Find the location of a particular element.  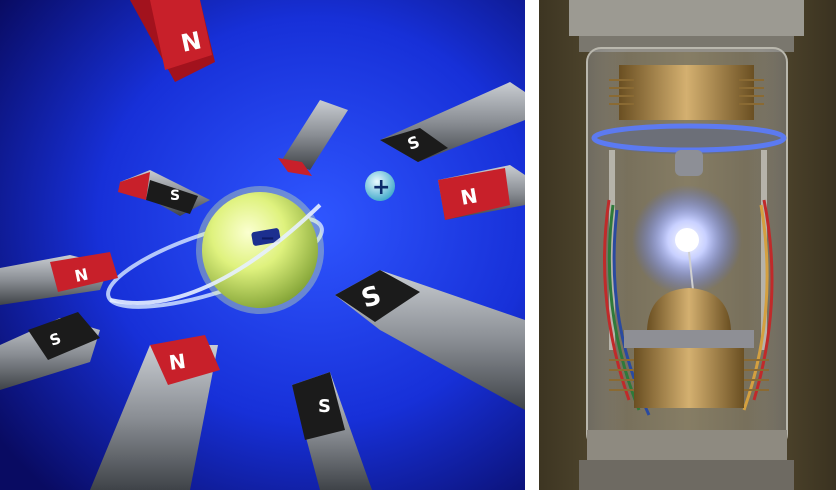

upper-brass-block is located at coordinates (686, 92).